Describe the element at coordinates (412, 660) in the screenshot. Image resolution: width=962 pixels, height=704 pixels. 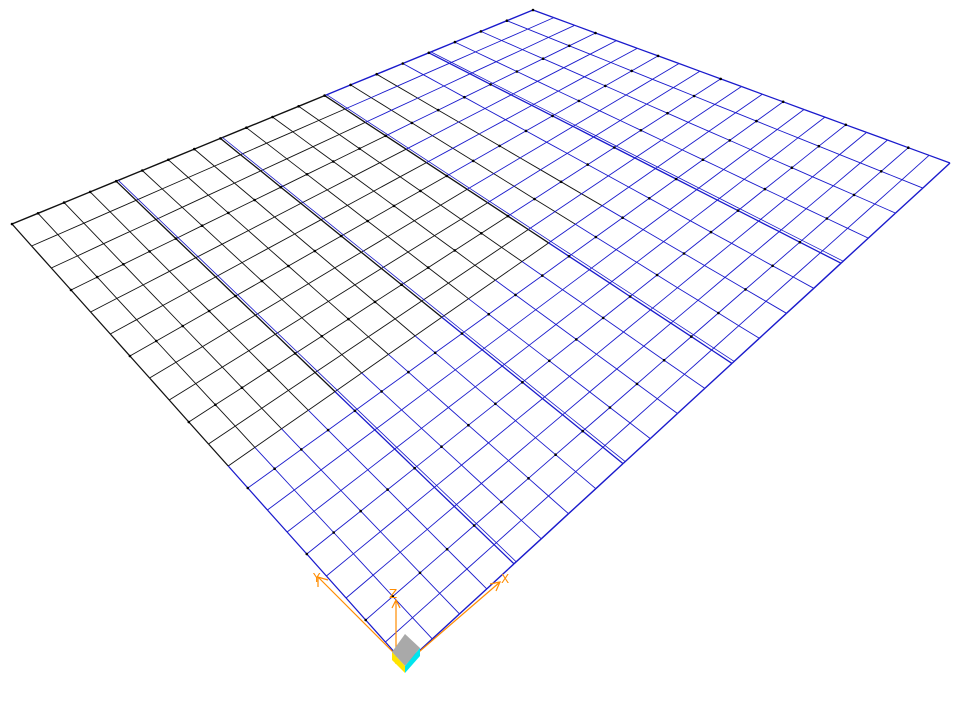
I see `view-cube-side-face` at that location.